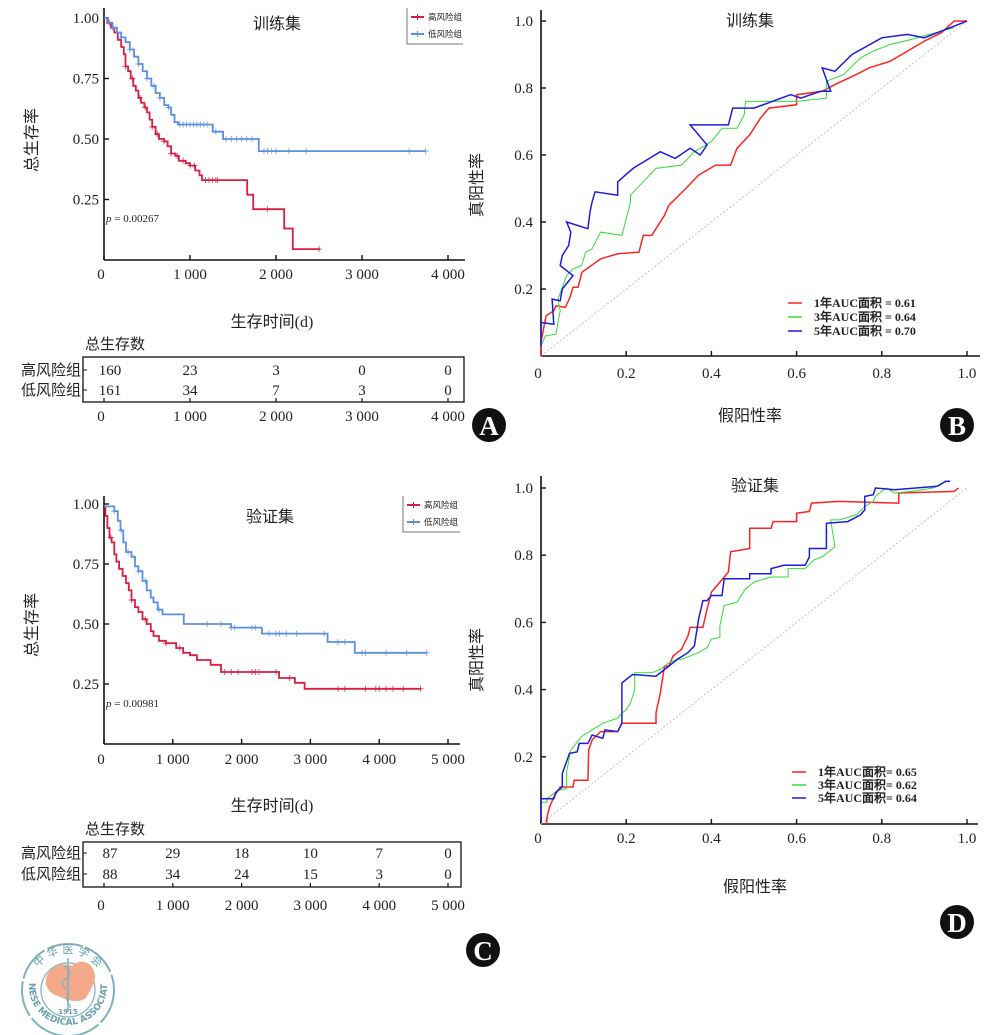 Image resolution: width=1000 pixels, height=1035 pixels. I want to click on y-tick-label: 0.2, so click(523, 290).